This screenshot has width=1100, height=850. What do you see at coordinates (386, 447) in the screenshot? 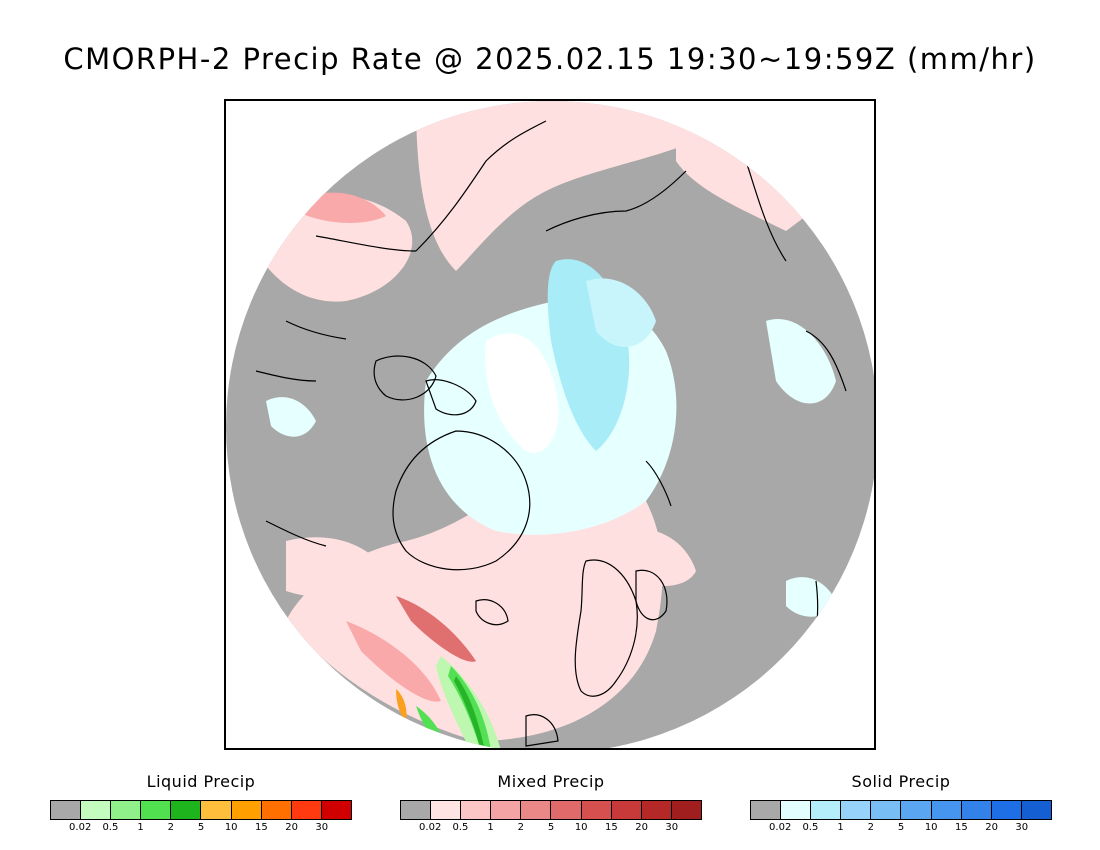
I see `heavy-mixed-streaks` at bounding box center [386, 447].